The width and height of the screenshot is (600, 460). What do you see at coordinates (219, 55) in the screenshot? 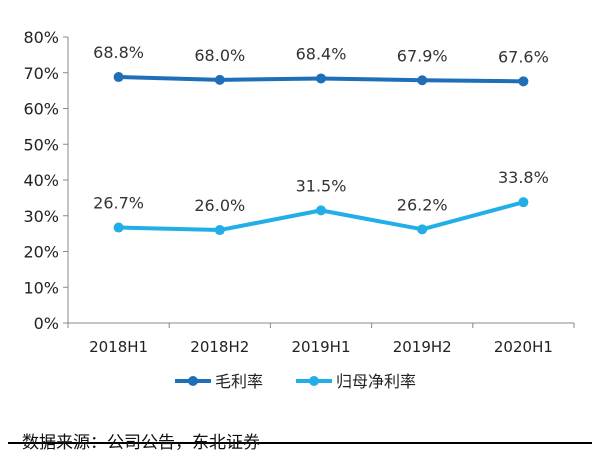
I see `data-label-0: 68.0%` at bounding box center [219, 55].